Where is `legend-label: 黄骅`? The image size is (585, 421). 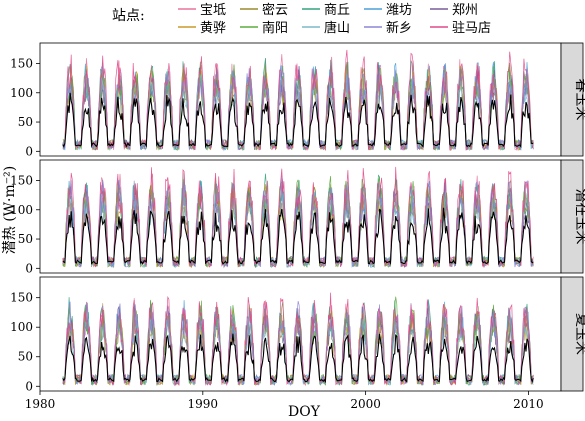
legend-label: 黄骅 is located at coordinates (213, 28).